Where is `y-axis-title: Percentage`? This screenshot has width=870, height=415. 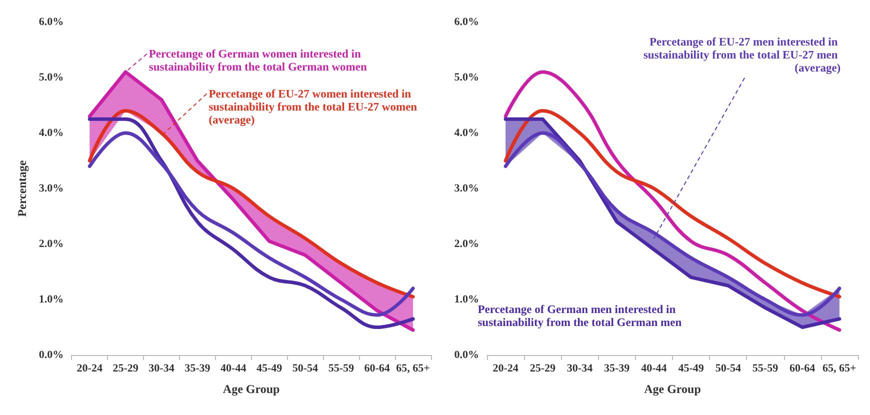
y-axis-title: Percentage is located at coordinates (22, 188).